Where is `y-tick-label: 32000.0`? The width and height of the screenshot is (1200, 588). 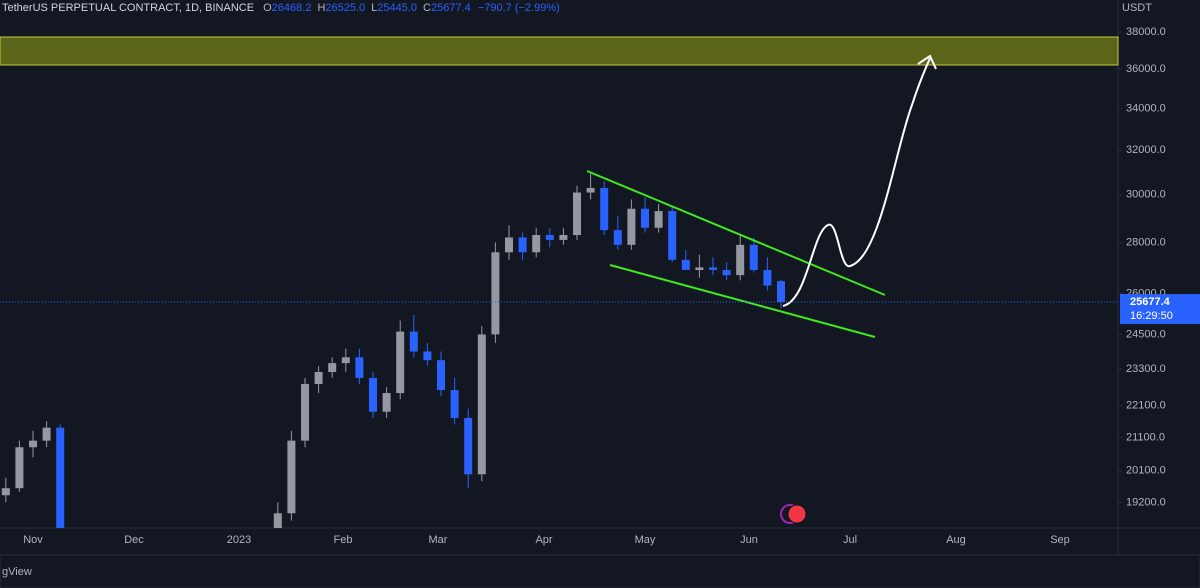 y-tick-label: 32000.0 is located at coordinates (1146, 150).